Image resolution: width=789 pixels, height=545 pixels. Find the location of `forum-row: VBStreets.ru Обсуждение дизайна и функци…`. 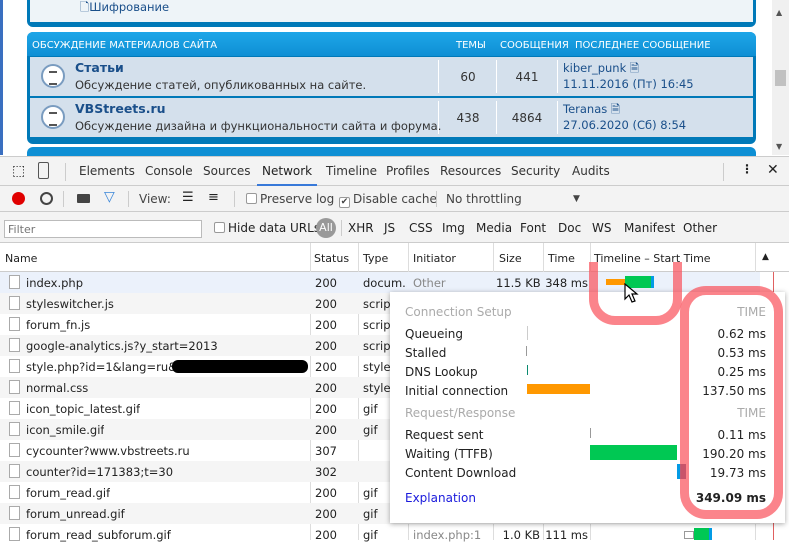

forum-row: VBStreets.ru Обсуждение дизайна и функци… is located at coordinates (391, 117).